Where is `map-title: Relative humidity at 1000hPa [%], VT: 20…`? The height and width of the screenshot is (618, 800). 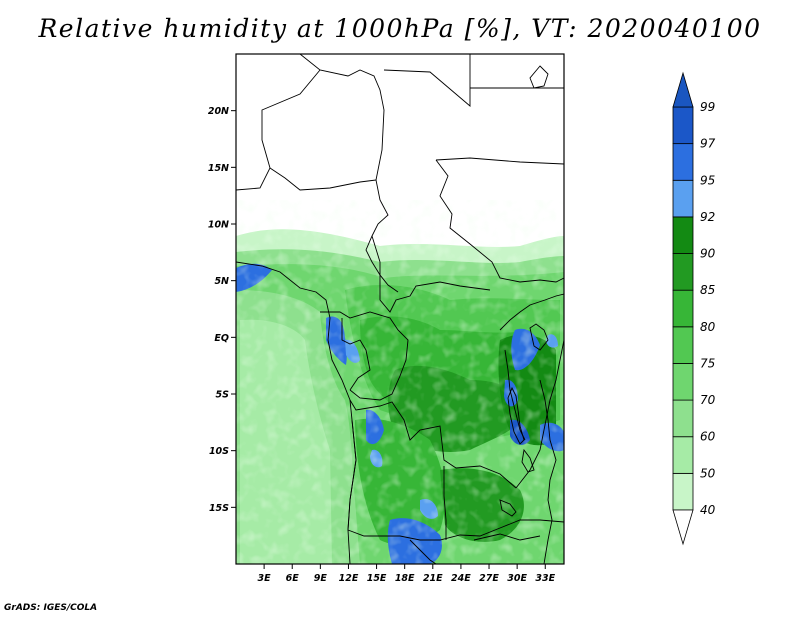 map-title: Relative humidity at 1000hPa [%], VT: 20… is located at coordinates (400, 28).